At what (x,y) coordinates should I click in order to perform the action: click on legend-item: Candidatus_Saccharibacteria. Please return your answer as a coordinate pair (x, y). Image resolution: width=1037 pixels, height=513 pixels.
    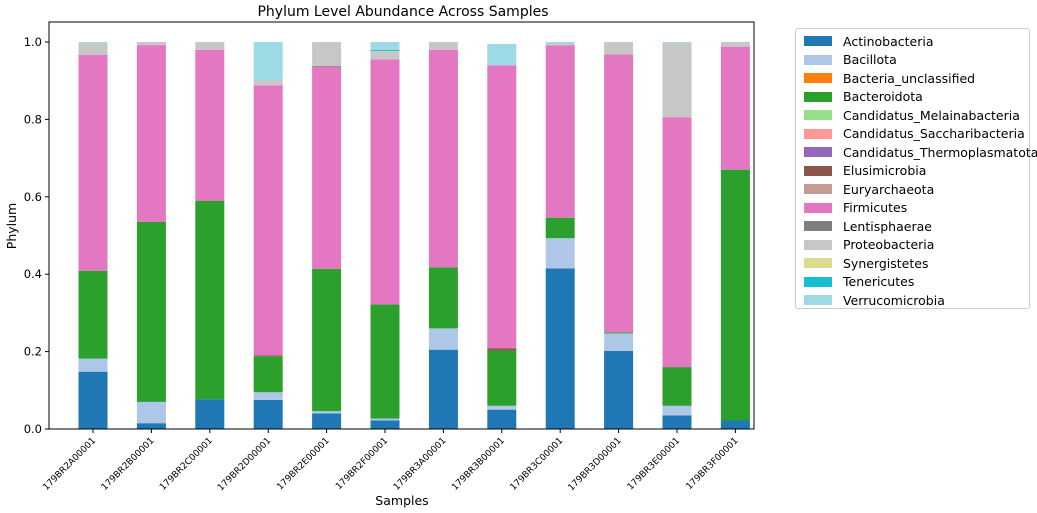
    Looking at the image, I should click on (914, 134).